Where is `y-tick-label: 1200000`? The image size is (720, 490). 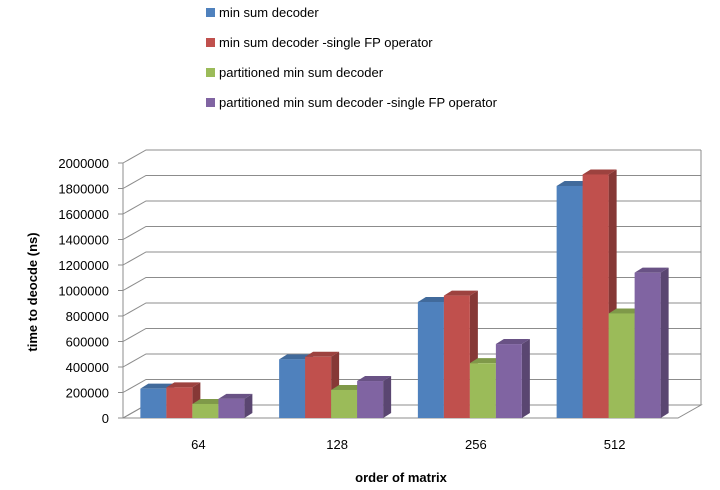
y-tick-label: 1200000 is located at coordinates (83, 265).